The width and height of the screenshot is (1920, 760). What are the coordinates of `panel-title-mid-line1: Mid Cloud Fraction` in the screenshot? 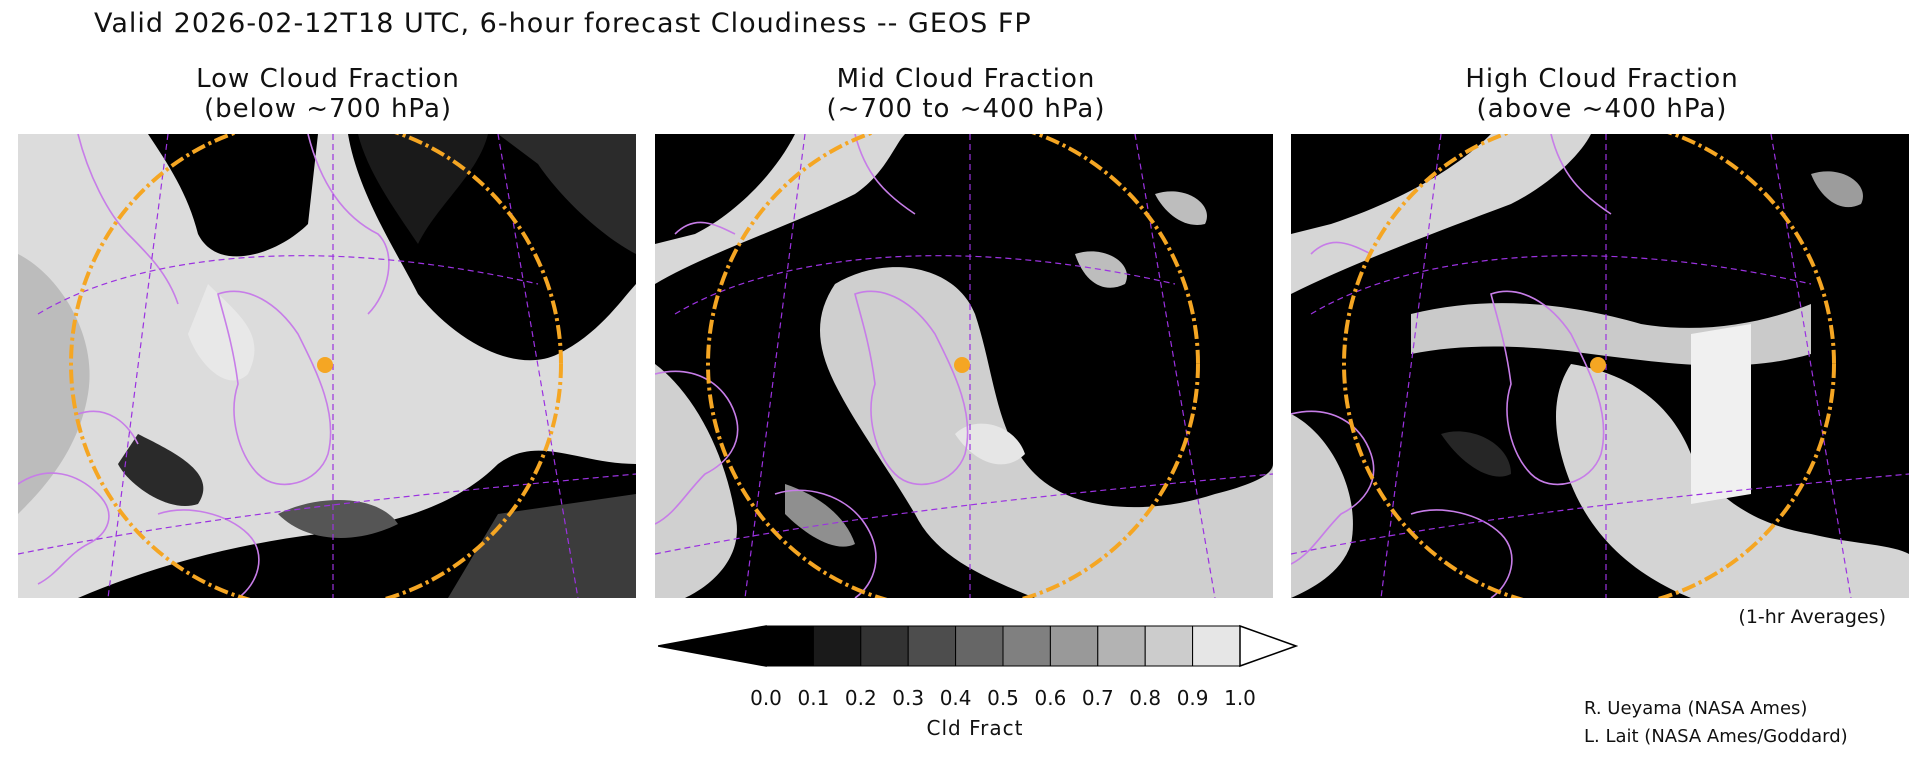 It's located at (966, 79).